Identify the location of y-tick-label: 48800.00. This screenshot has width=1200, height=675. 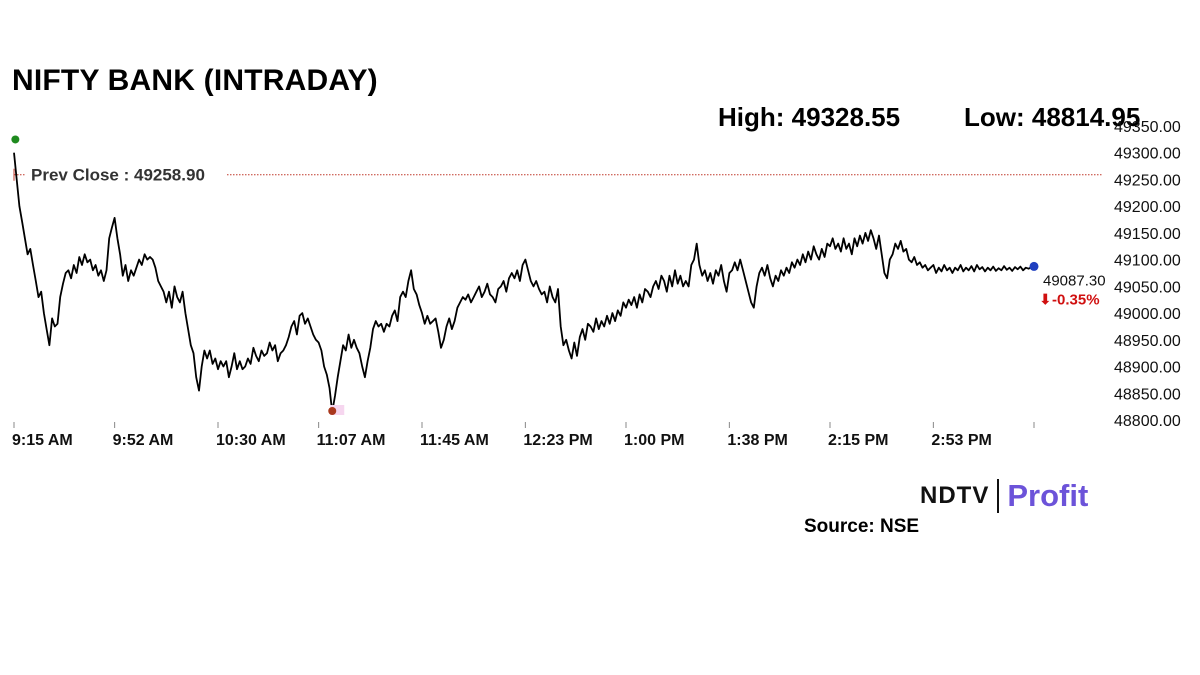
(1147, 421).